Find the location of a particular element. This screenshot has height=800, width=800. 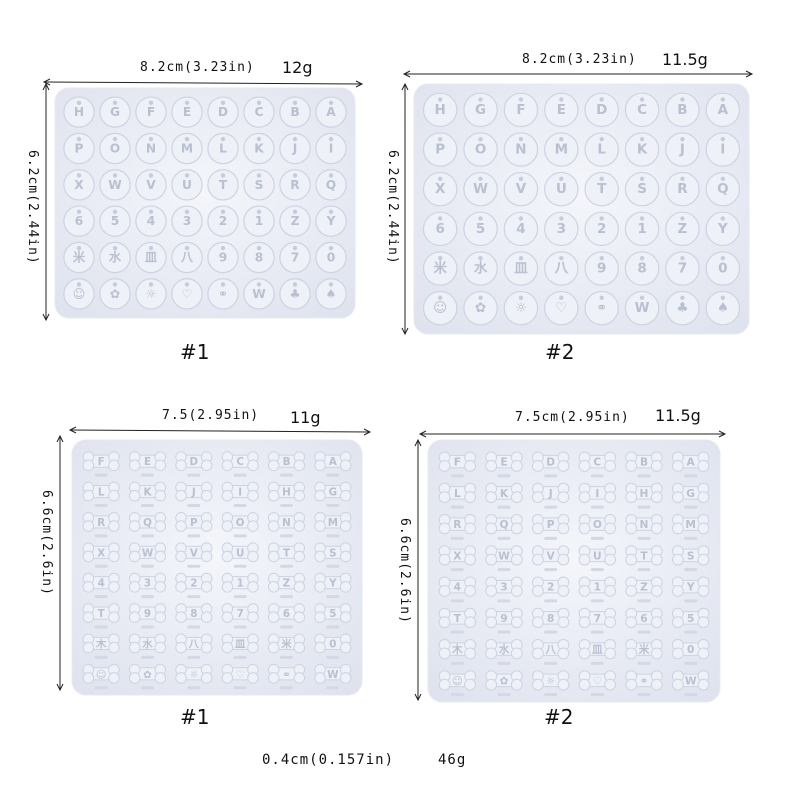

width-label: 8.2cm(3.23in) is located at coordinates (579, 59).